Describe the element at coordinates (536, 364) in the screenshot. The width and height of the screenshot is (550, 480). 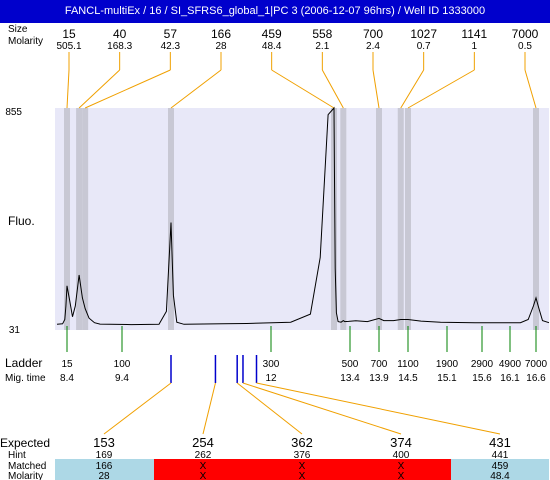
I see `ladder-size-label: 7000` at that location.